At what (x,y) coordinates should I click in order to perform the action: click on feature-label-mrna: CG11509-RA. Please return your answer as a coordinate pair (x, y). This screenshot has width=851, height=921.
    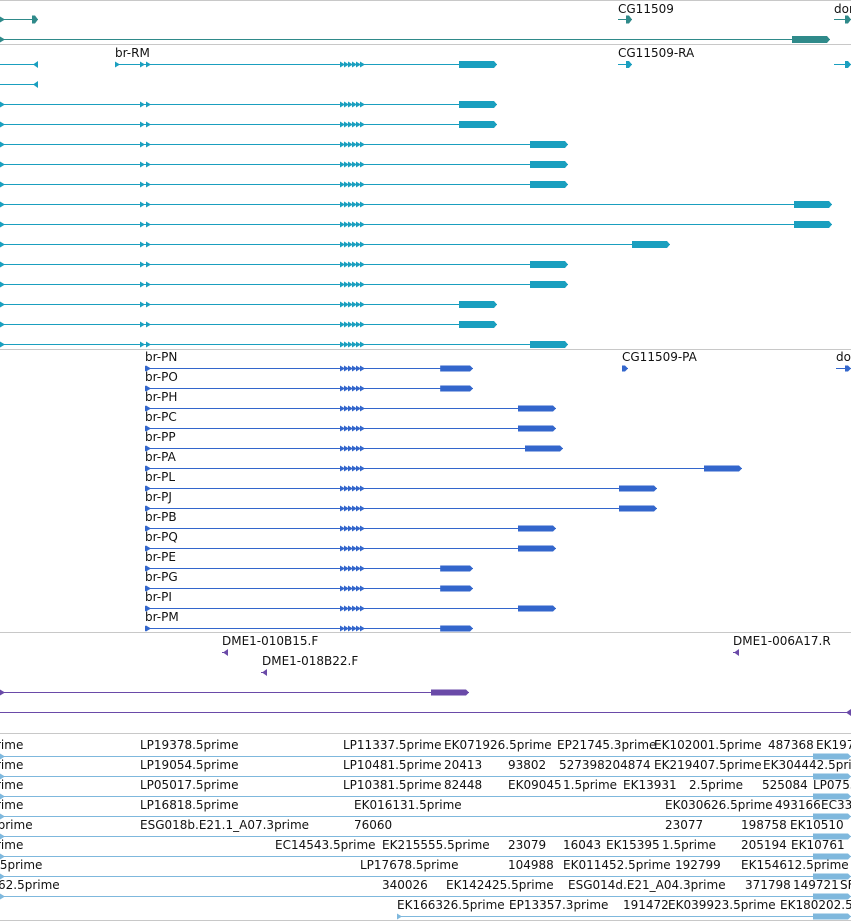
    Looking at the image, I should click on (656, 53).